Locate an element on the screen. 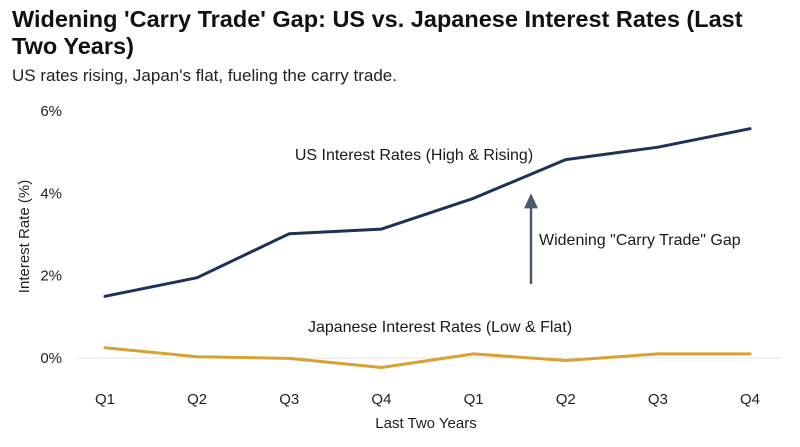  gap-label: Widening "Carry Trade" Gap is located at coordinates (640, 240).